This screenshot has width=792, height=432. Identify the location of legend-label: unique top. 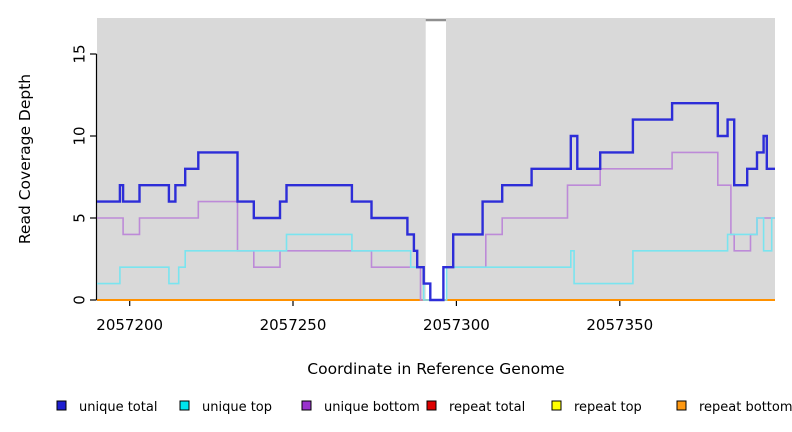
(237, 407).